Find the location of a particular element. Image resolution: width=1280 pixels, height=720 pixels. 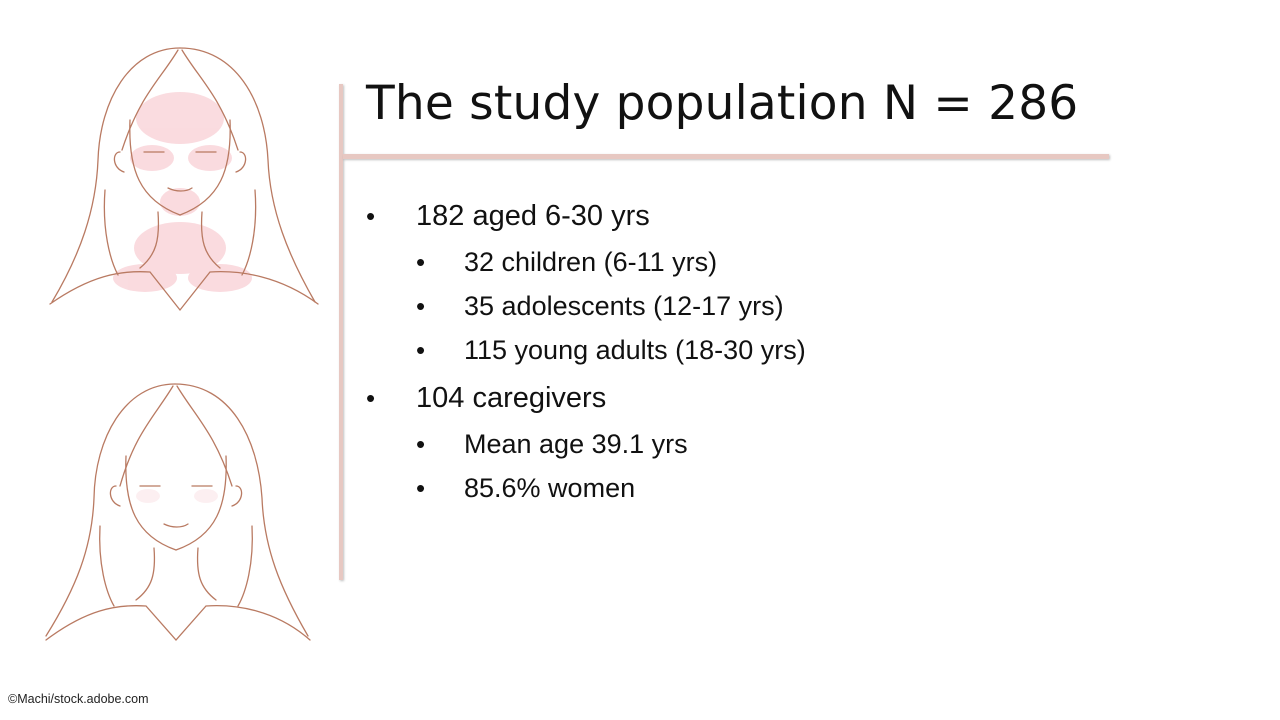

sub-bullet-text: 85.6% women is located at coordinates (550, 488).